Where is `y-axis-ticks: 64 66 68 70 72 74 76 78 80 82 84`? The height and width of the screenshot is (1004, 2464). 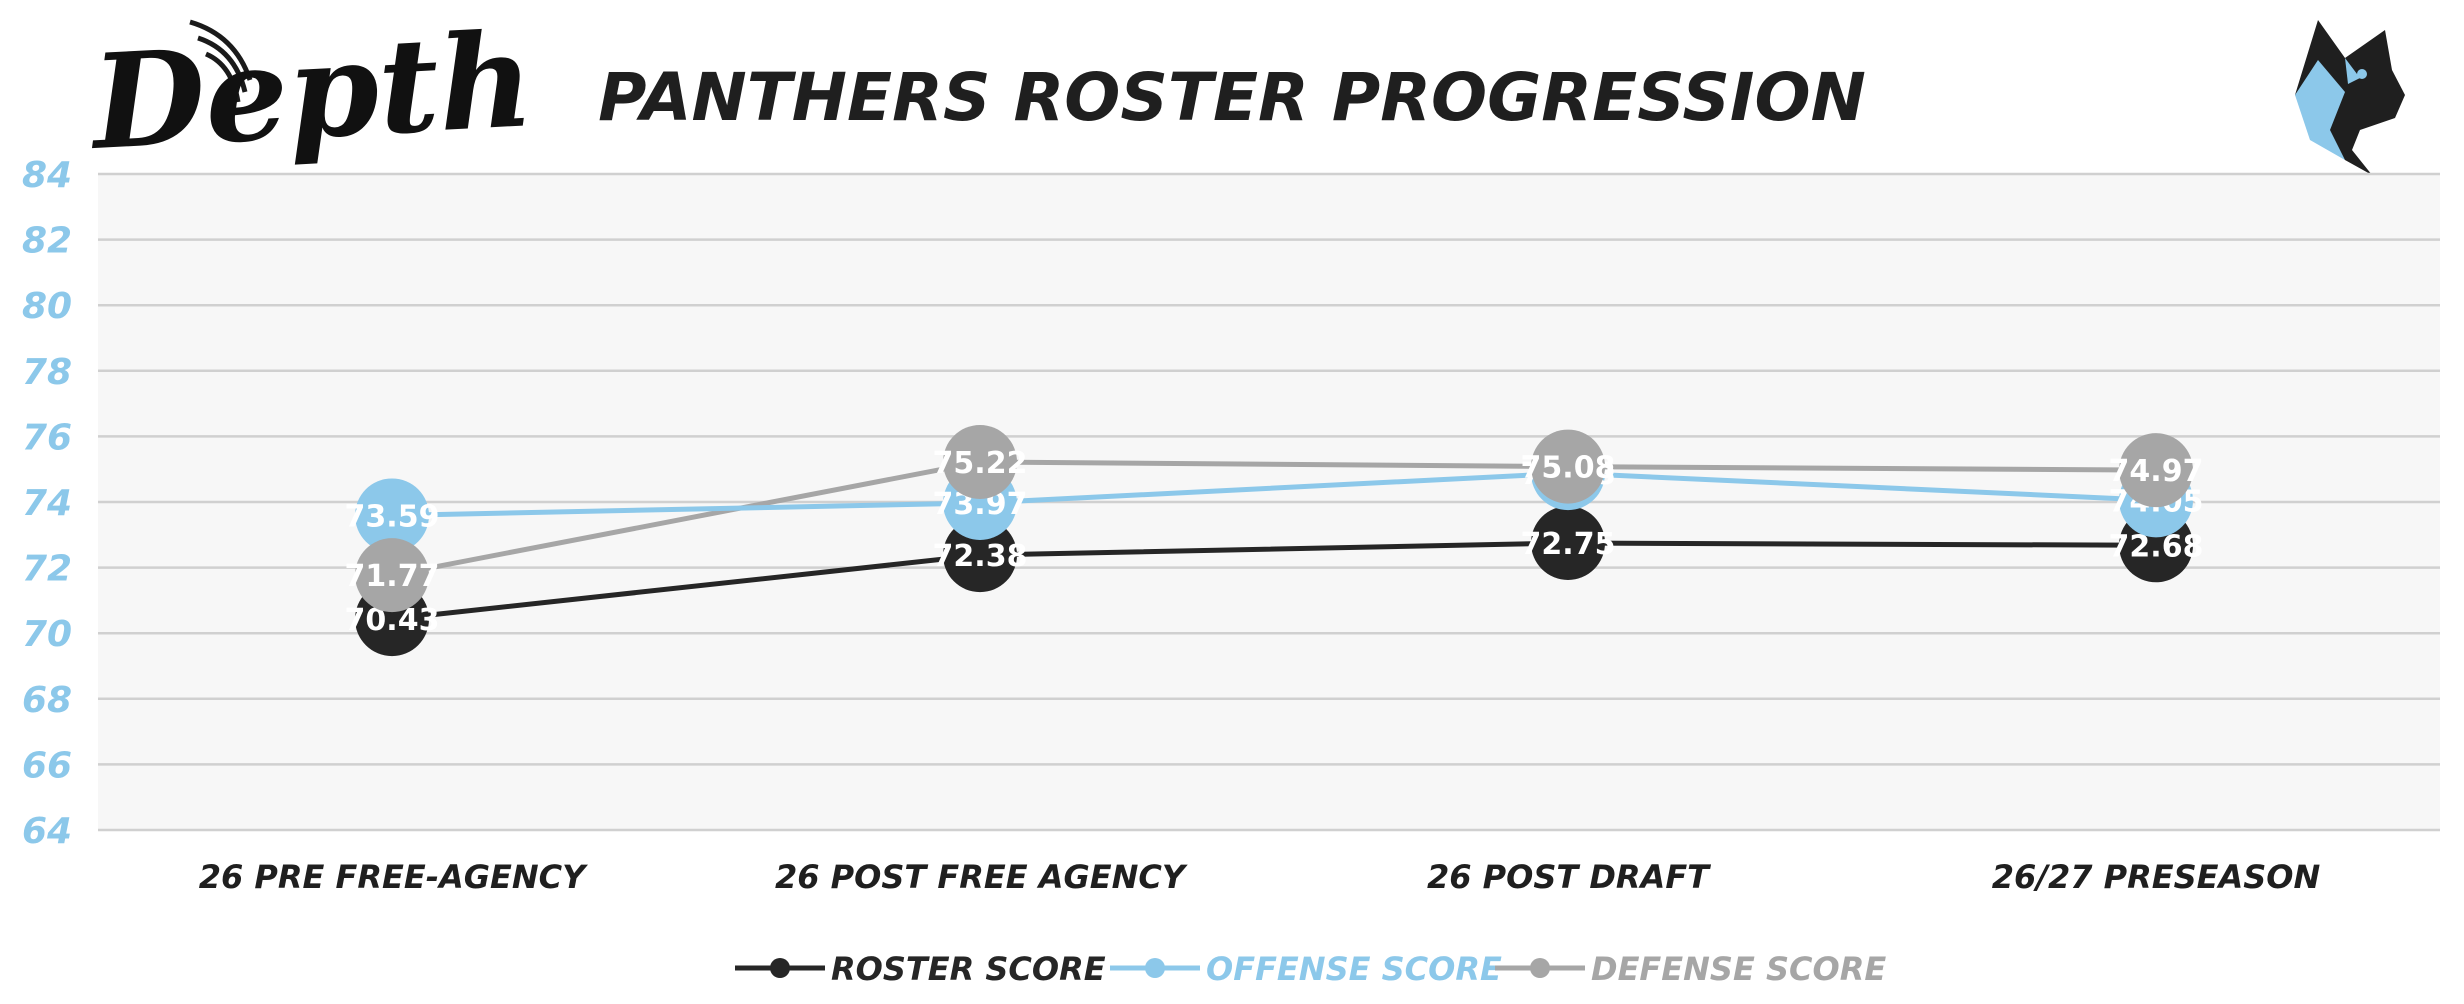
y-axis-ticks: 64 66 68 70 72 74 76 78 80 82 84 is located at coordinates (47, 503).